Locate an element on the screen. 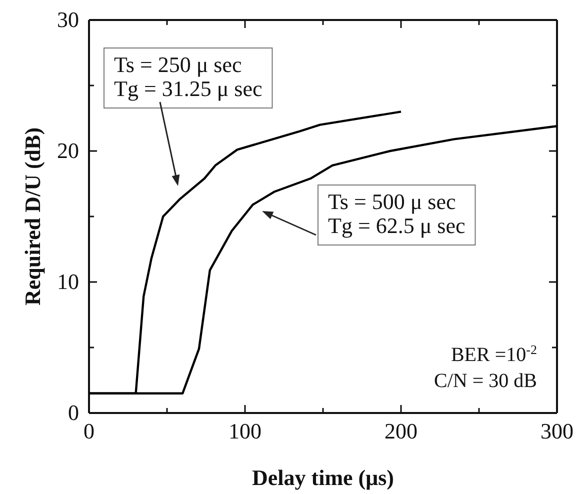  x-tick-label: 200 is located at coordinates (401, 431).